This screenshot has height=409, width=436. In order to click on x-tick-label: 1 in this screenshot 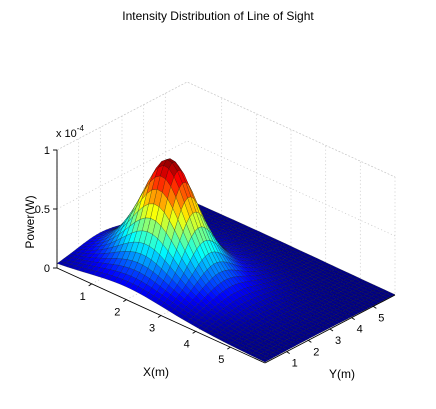, I will do `click(83, 297)`.